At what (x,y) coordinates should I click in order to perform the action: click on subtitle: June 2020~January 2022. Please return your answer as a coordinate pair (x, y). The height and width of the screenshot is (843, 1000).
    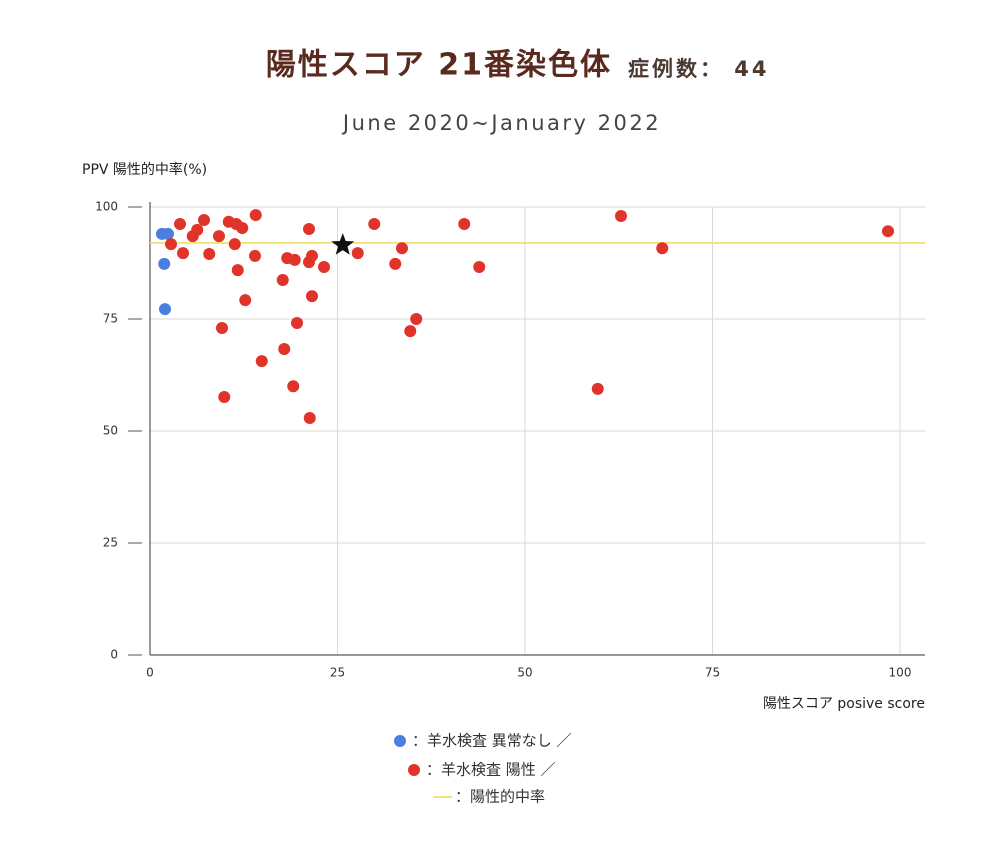
    Looking at the image, I should click on (501, 123).